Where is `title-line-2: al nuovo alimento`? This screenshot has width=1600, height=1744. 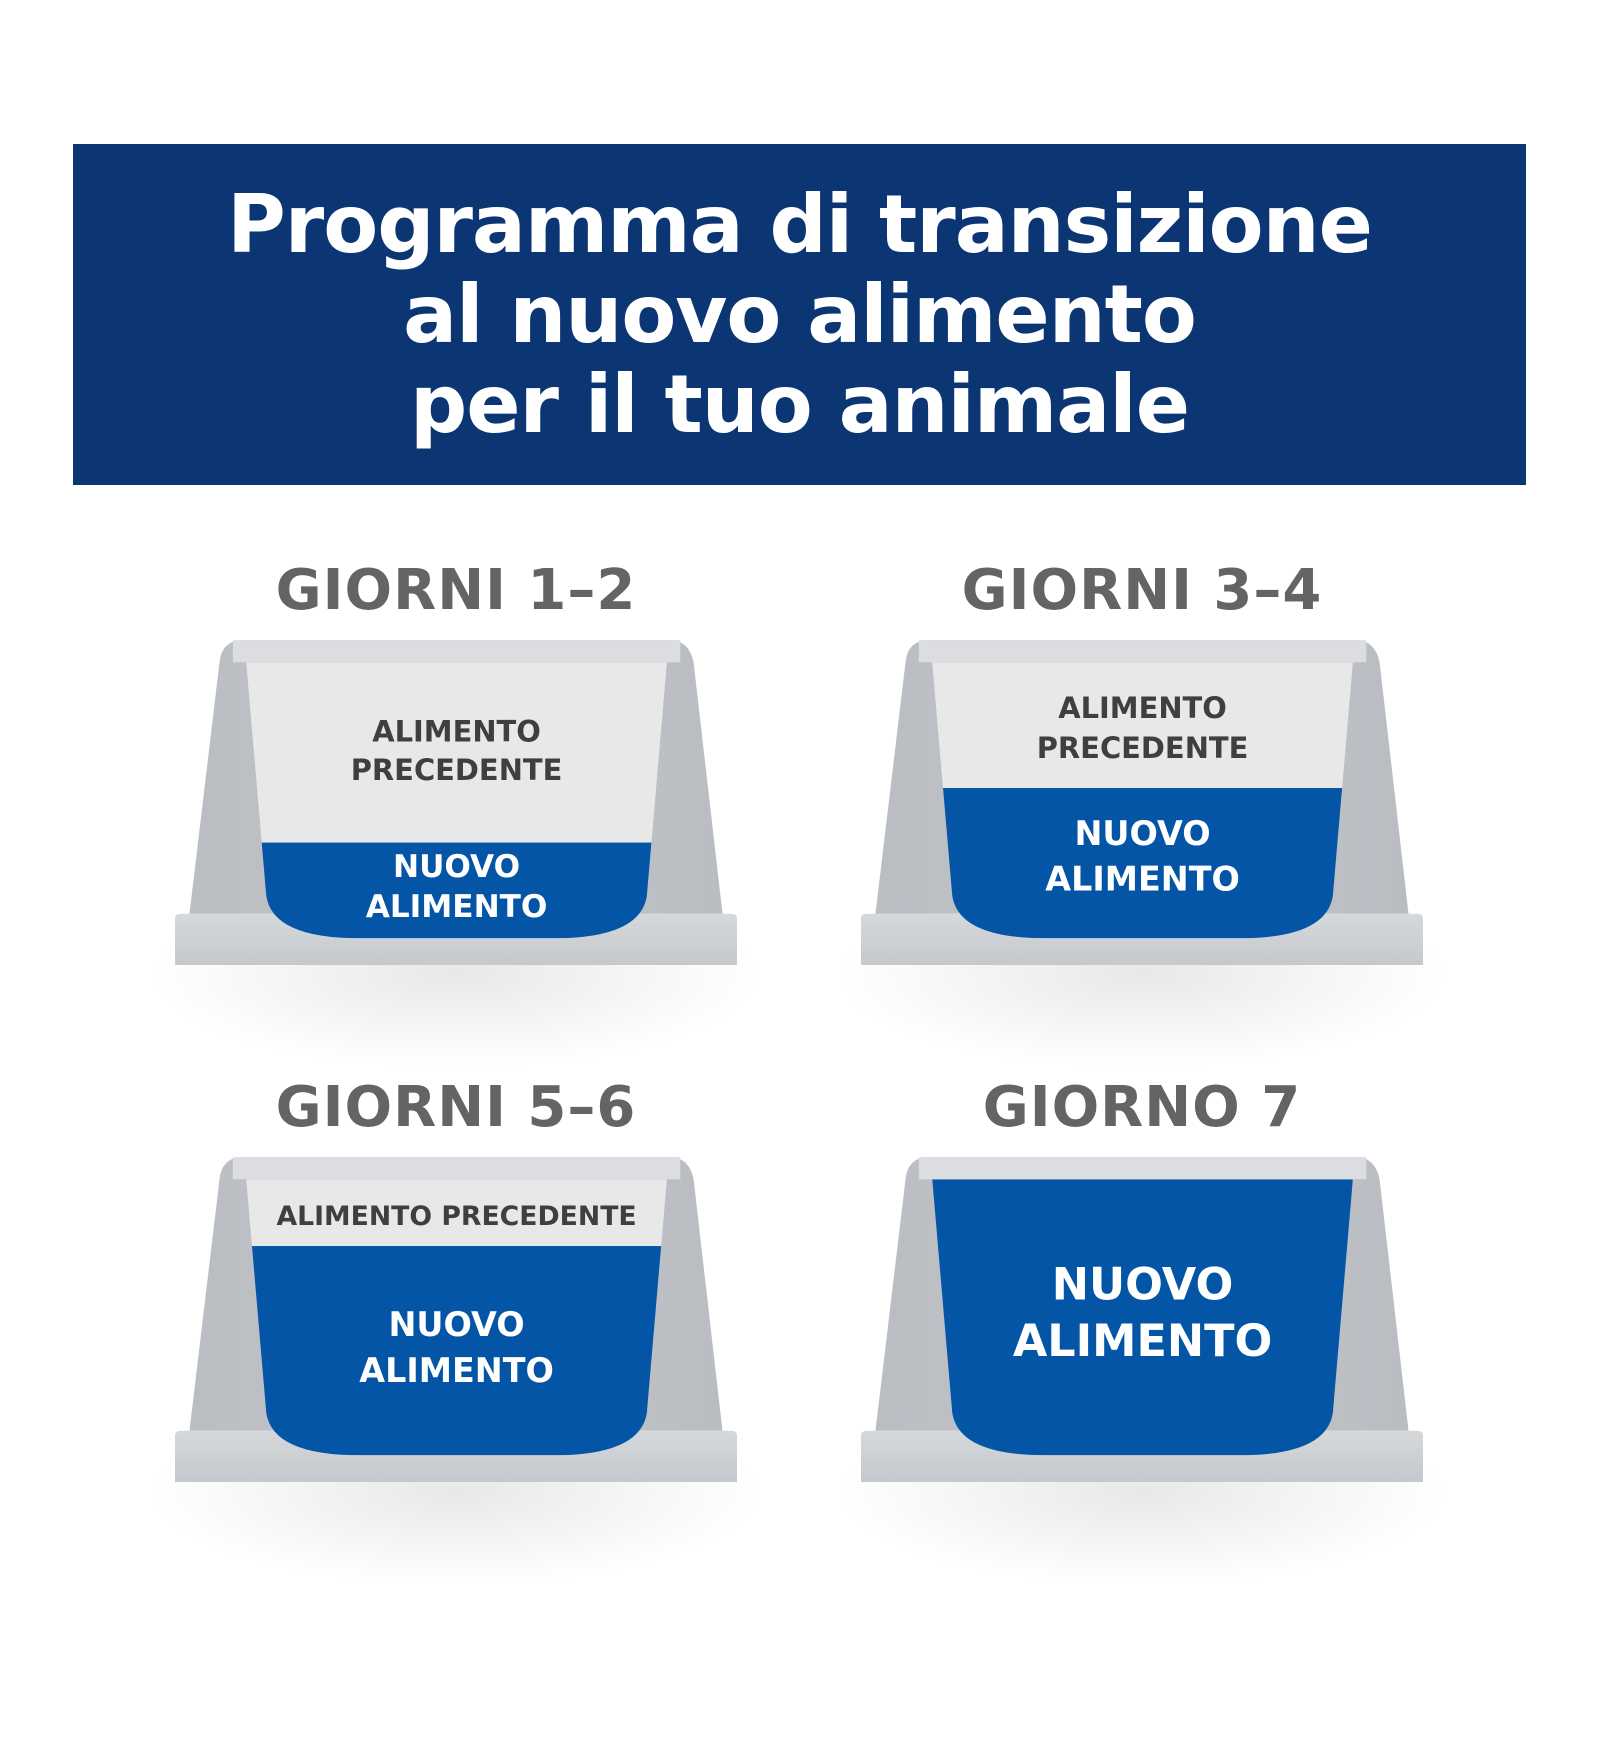 title-line-2: al nuovo alimento is located at coordinates (800, 314).